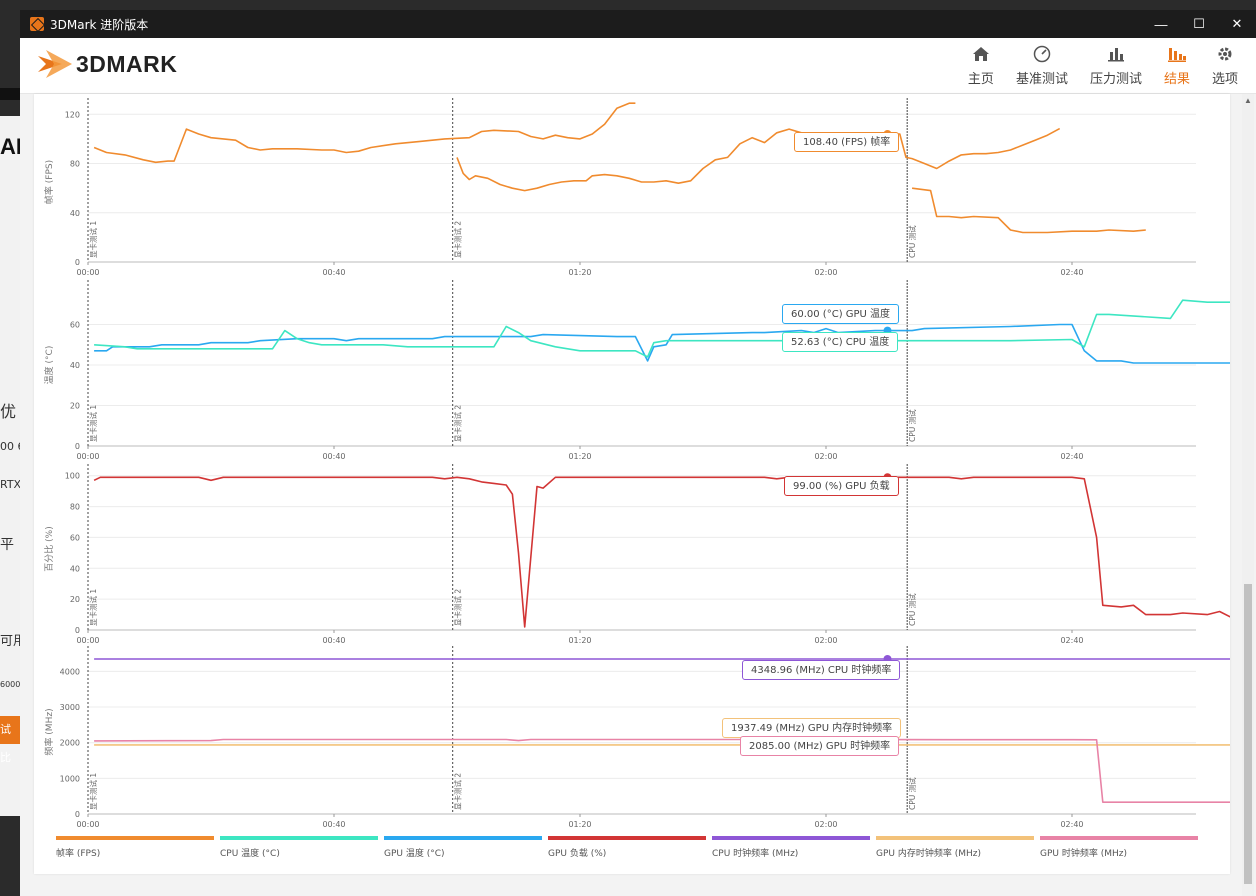 The image size is (1256, 896). What do you see at coordinates (78, 854) in the screenshot?
I see `legend-label: 帧率 (FPS)` at bounding box center [78, 854].